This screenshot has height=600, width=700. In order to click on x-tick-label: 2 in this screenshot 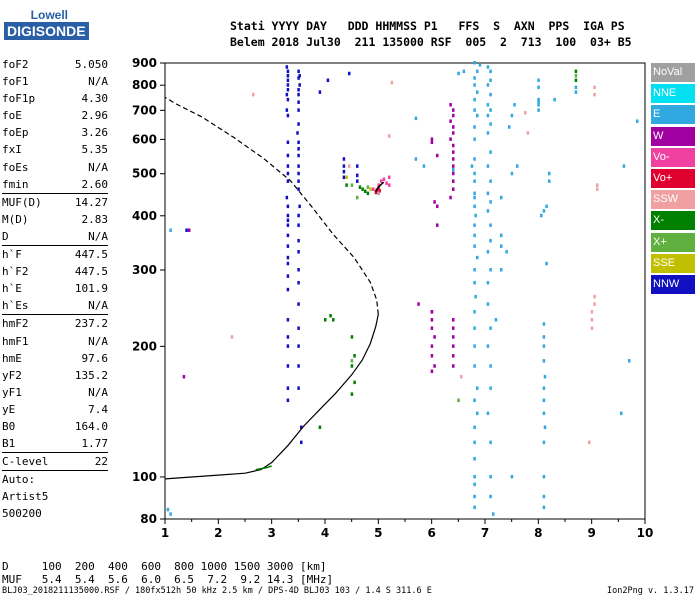, I will do `click(218, 533)`.